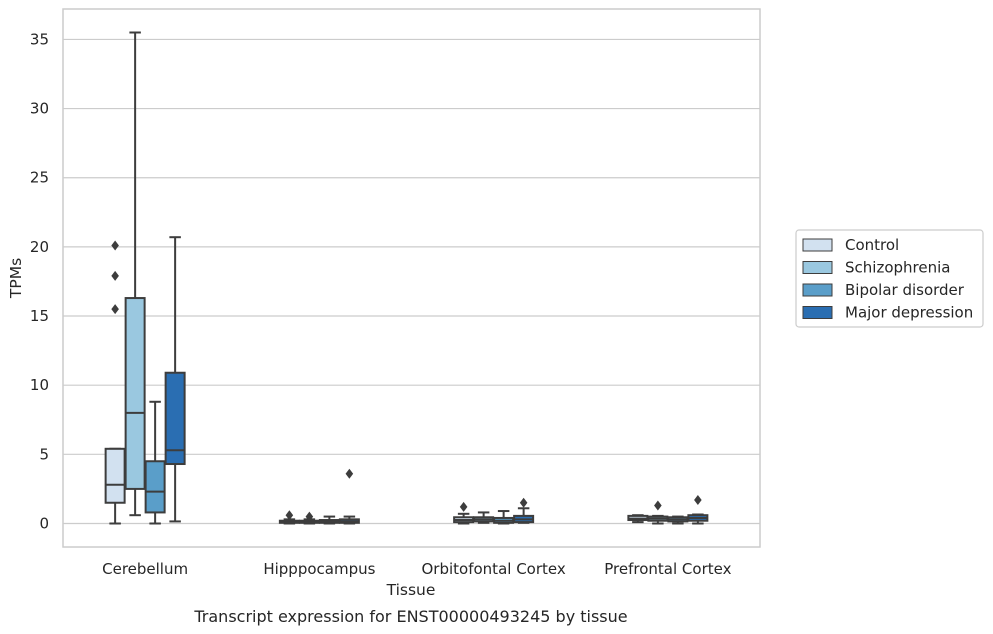  I want to click on y-tick-label: 10, so click(39, 385).